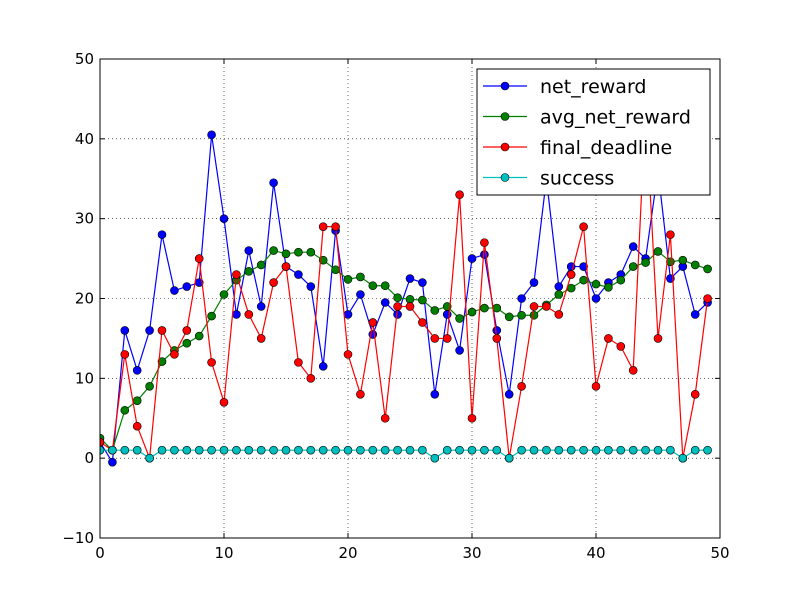 The height and width of the screenshot is (597, 800). What do you see at coordinates (89, 458) in the screenshot?
I see `y-tick-label: 0` at bounding box center [89, 458].